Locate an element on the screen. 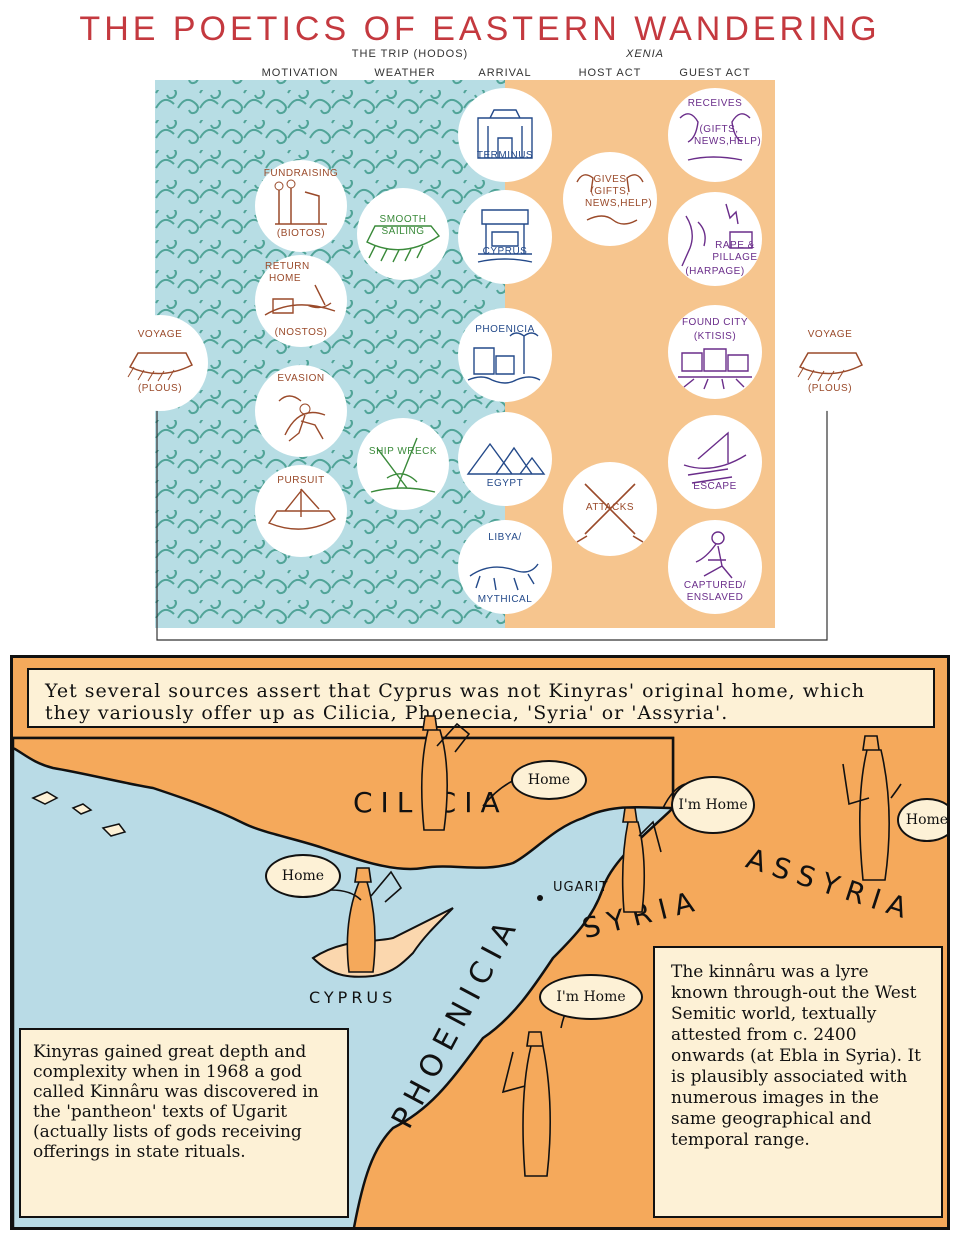 This screenshot has width=960, height=1240. host-attacks: ATTACKS is located at coordinates (610, 509).